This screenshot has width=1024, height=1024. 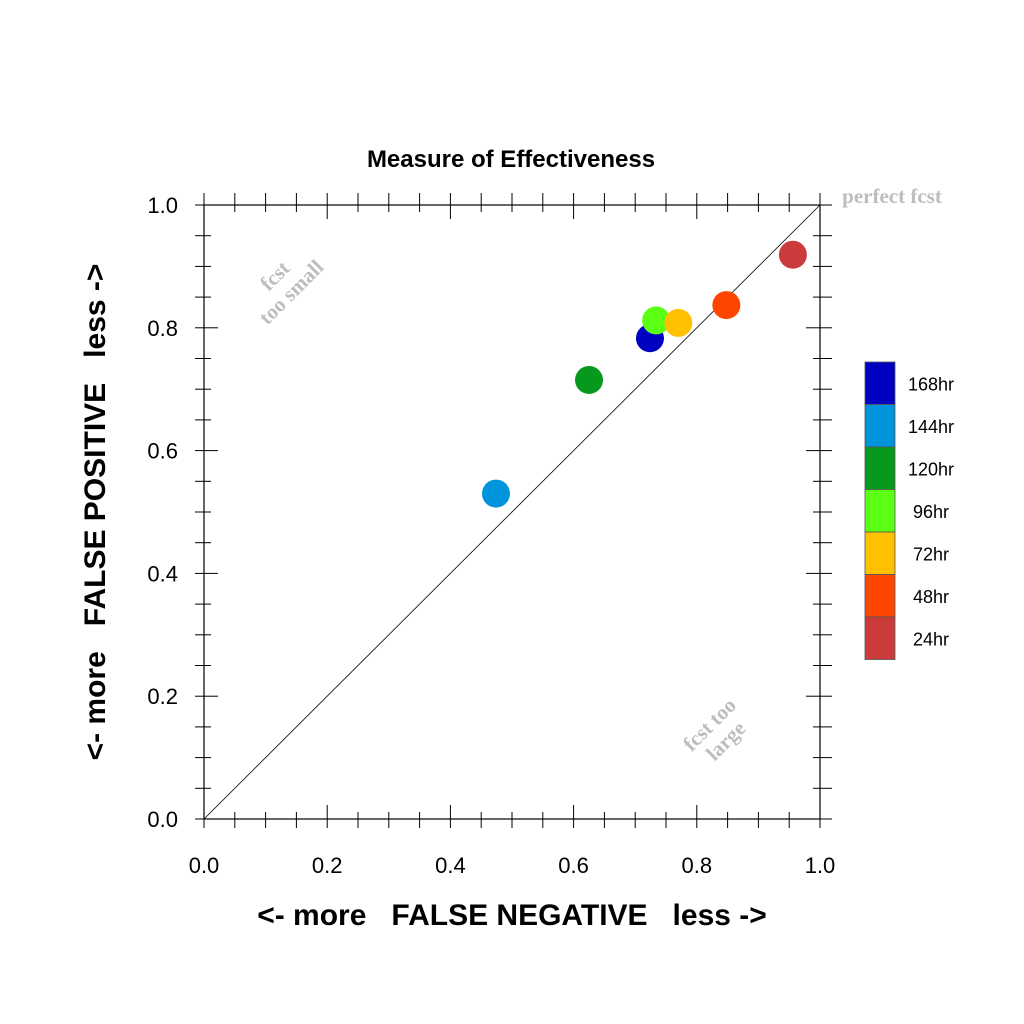 I want to click on legend: 168hr 144hr 120hr 96hr 72hr 48hr 24hr, so click(x=909, y=510).